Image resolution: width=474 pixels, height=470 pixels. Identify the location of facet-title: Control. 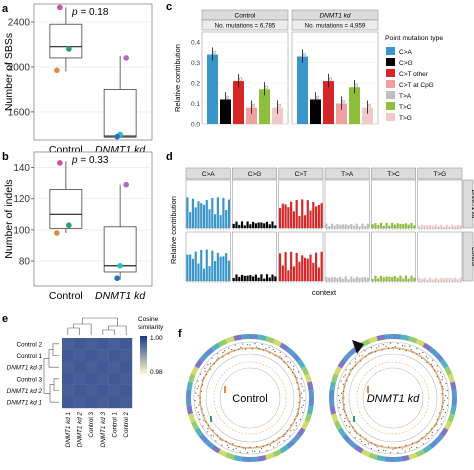
(246, 16).